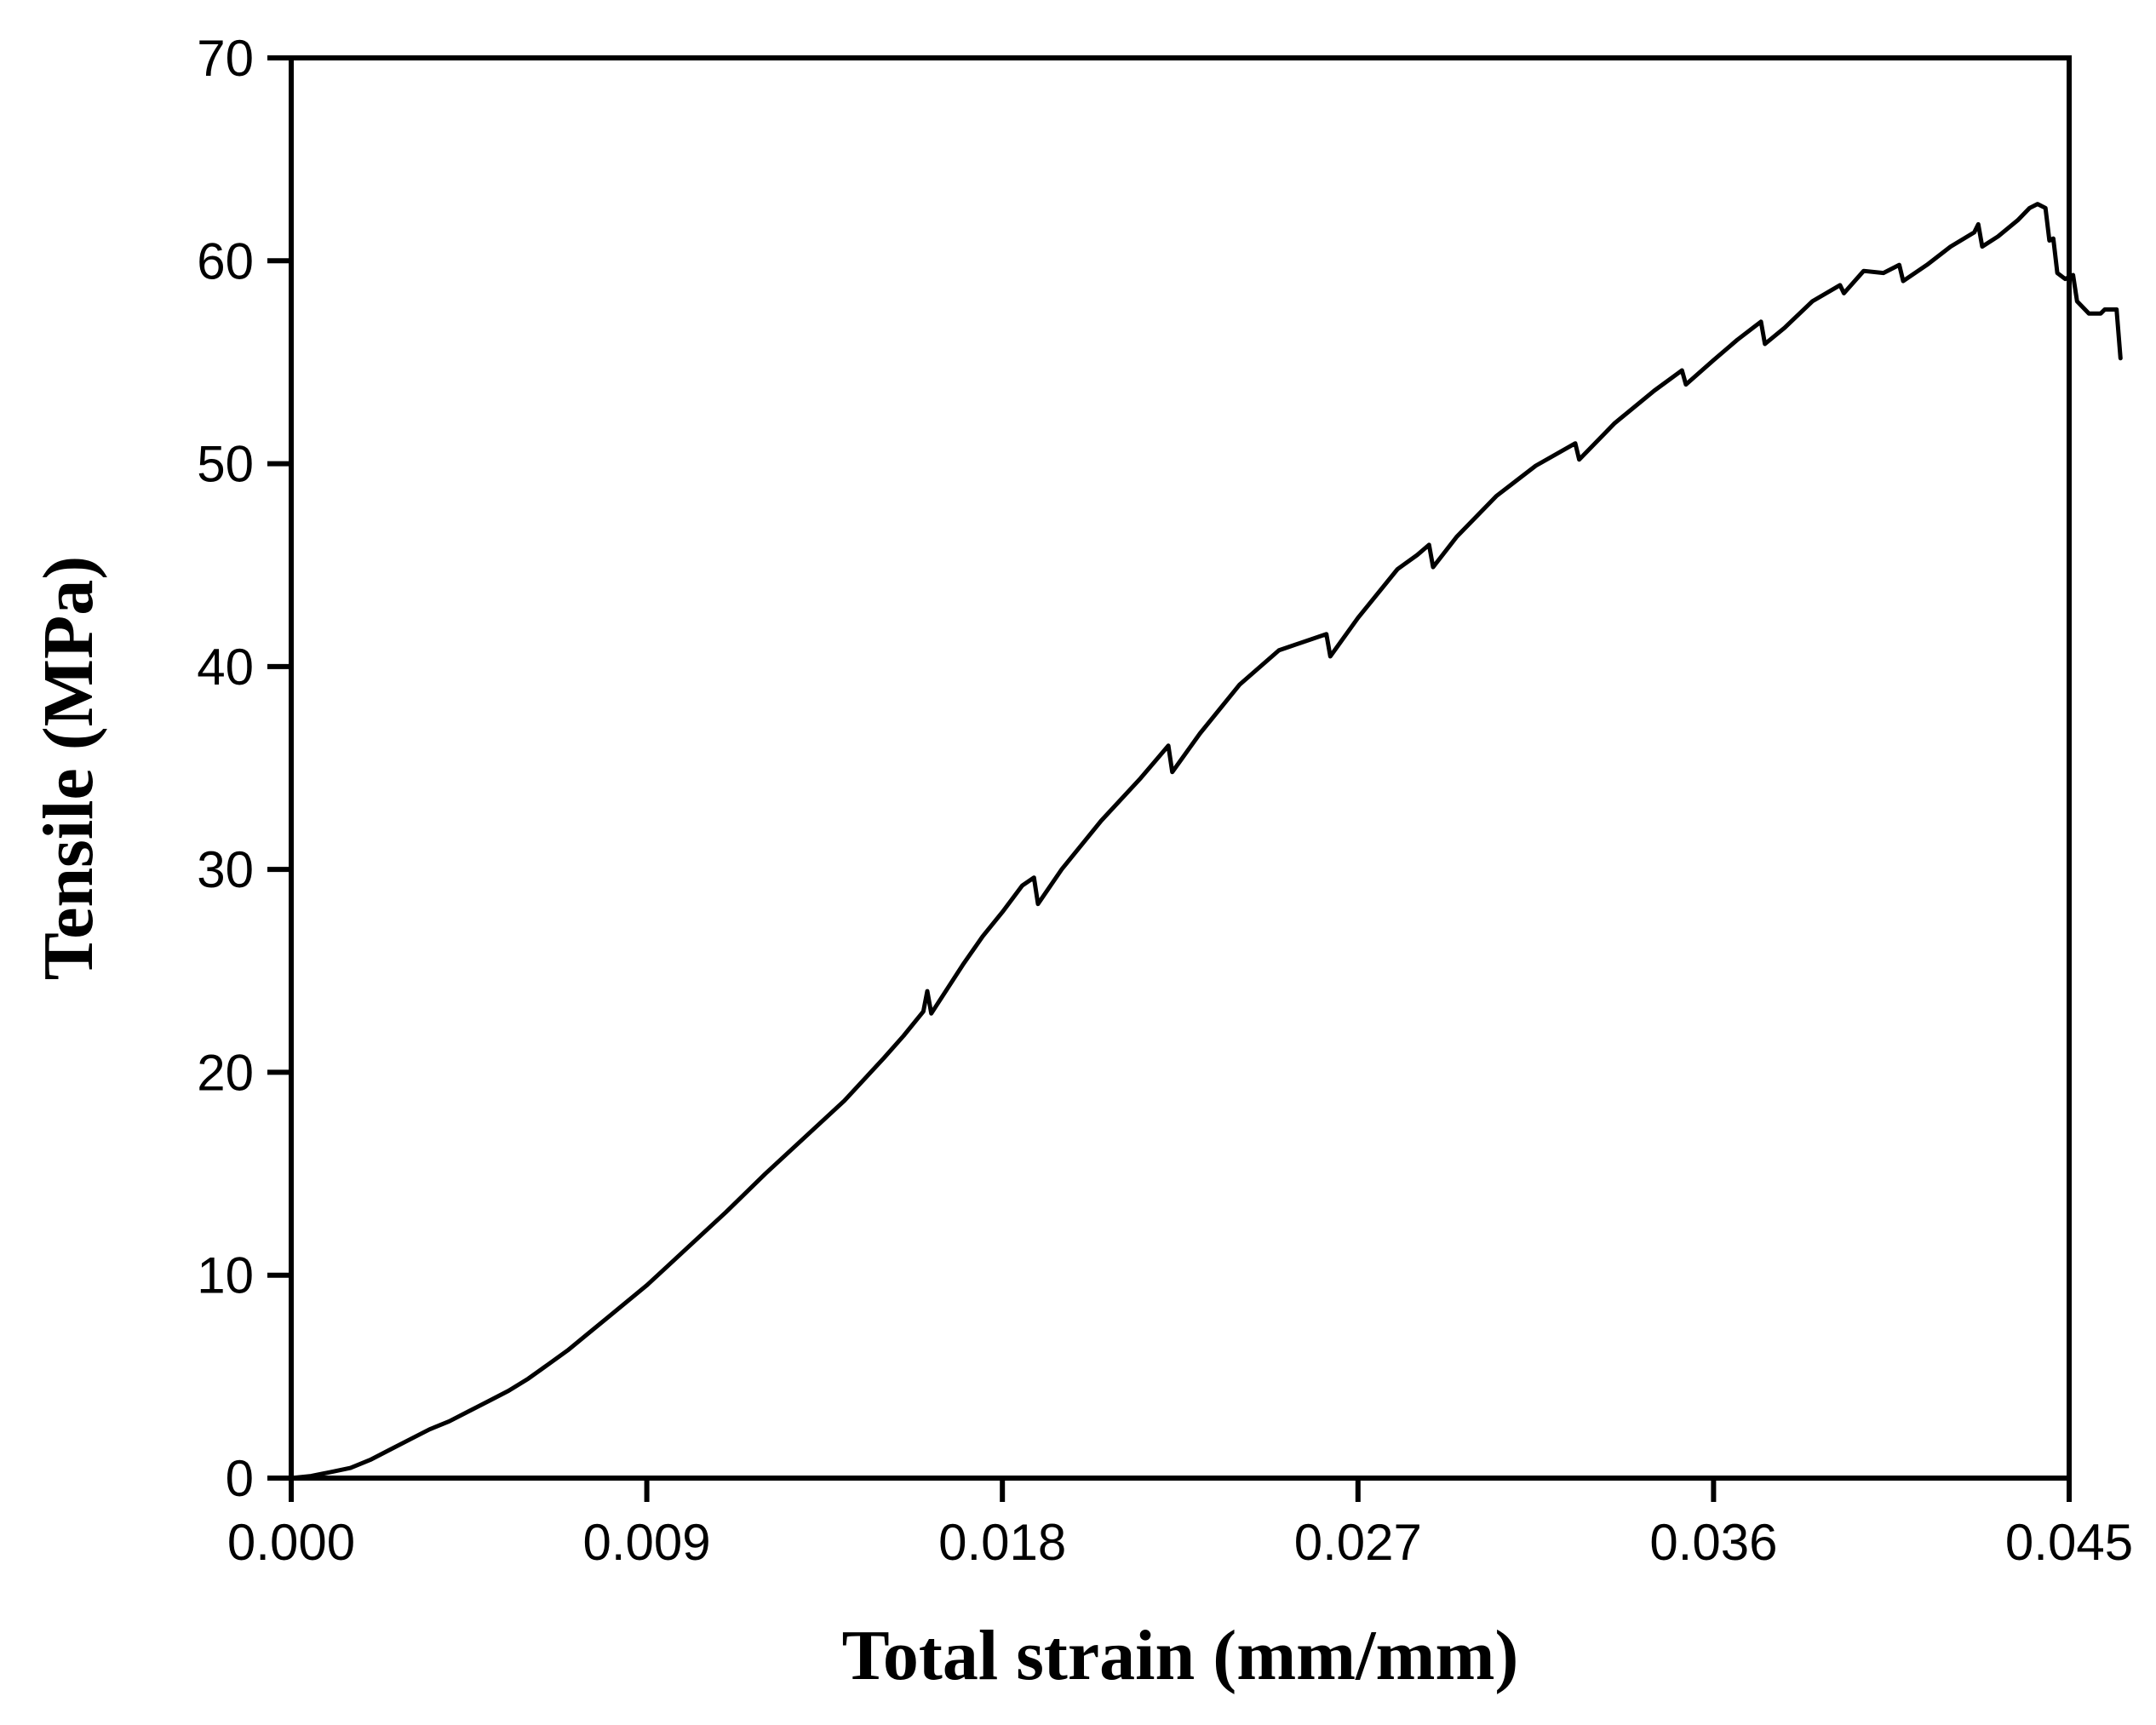  I want to click on y-tick-label: 30, so click(225, 869).